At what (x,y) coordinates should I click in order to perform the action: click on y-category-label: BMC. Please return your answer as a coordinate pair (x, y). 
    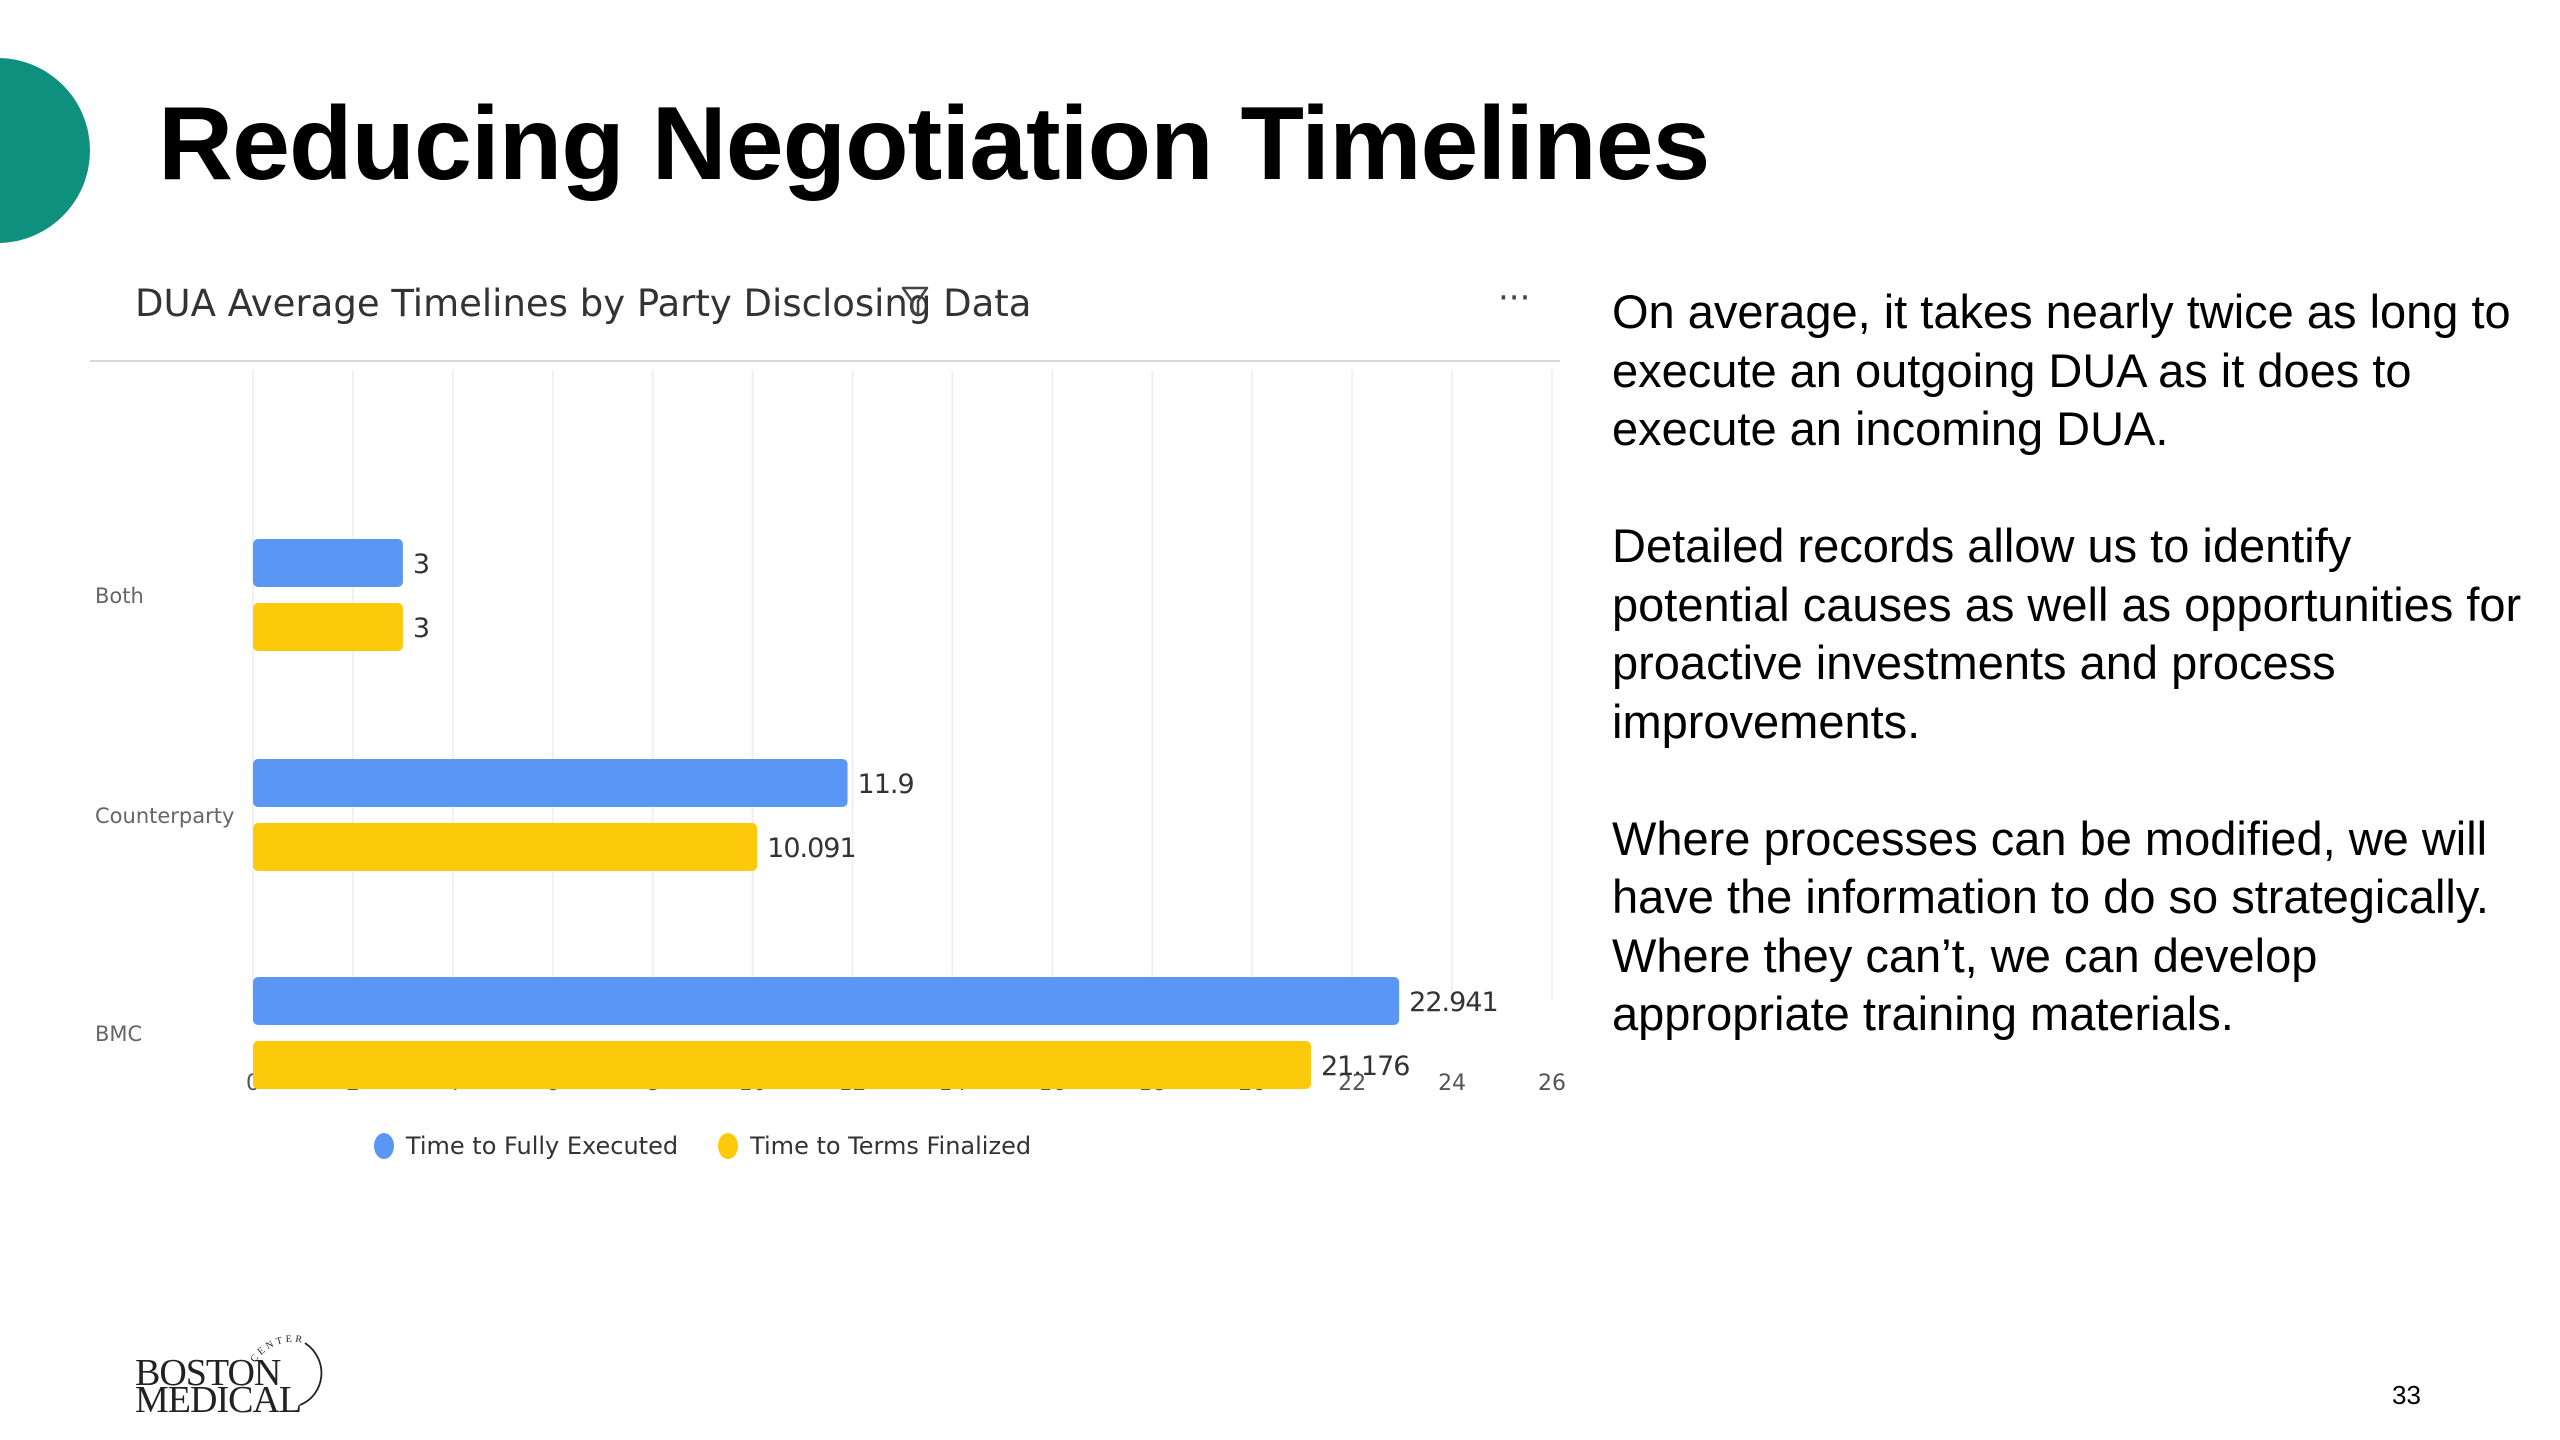
    Looking at the image, I should click on (118, 1034).